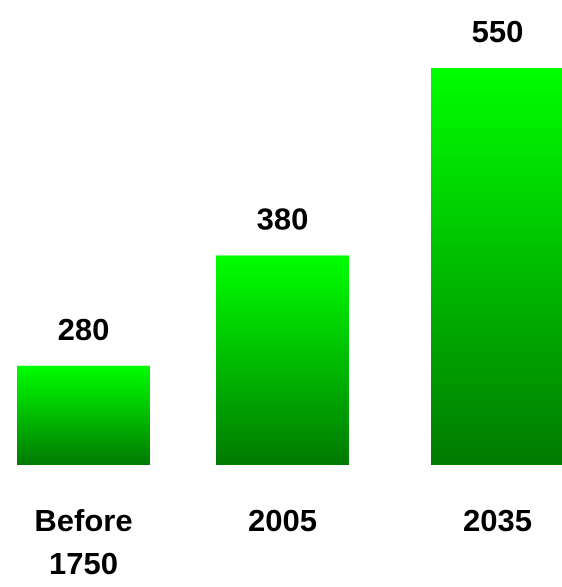 This screenshot has height=587, width=562. What do you see at coordinates (498, 31) in the screenshot?
I see `data-label-2: 550` at bounding box center [498, 31].